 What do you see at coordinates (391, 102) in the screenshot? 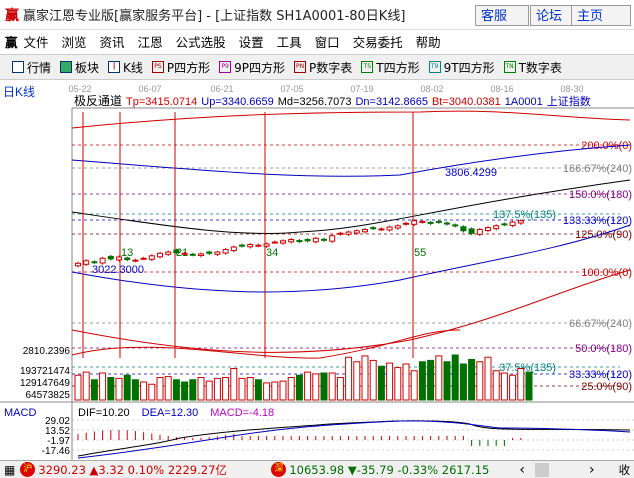
I see `dn-value: Dn=3142.8665` at bounding box center [391, 102].